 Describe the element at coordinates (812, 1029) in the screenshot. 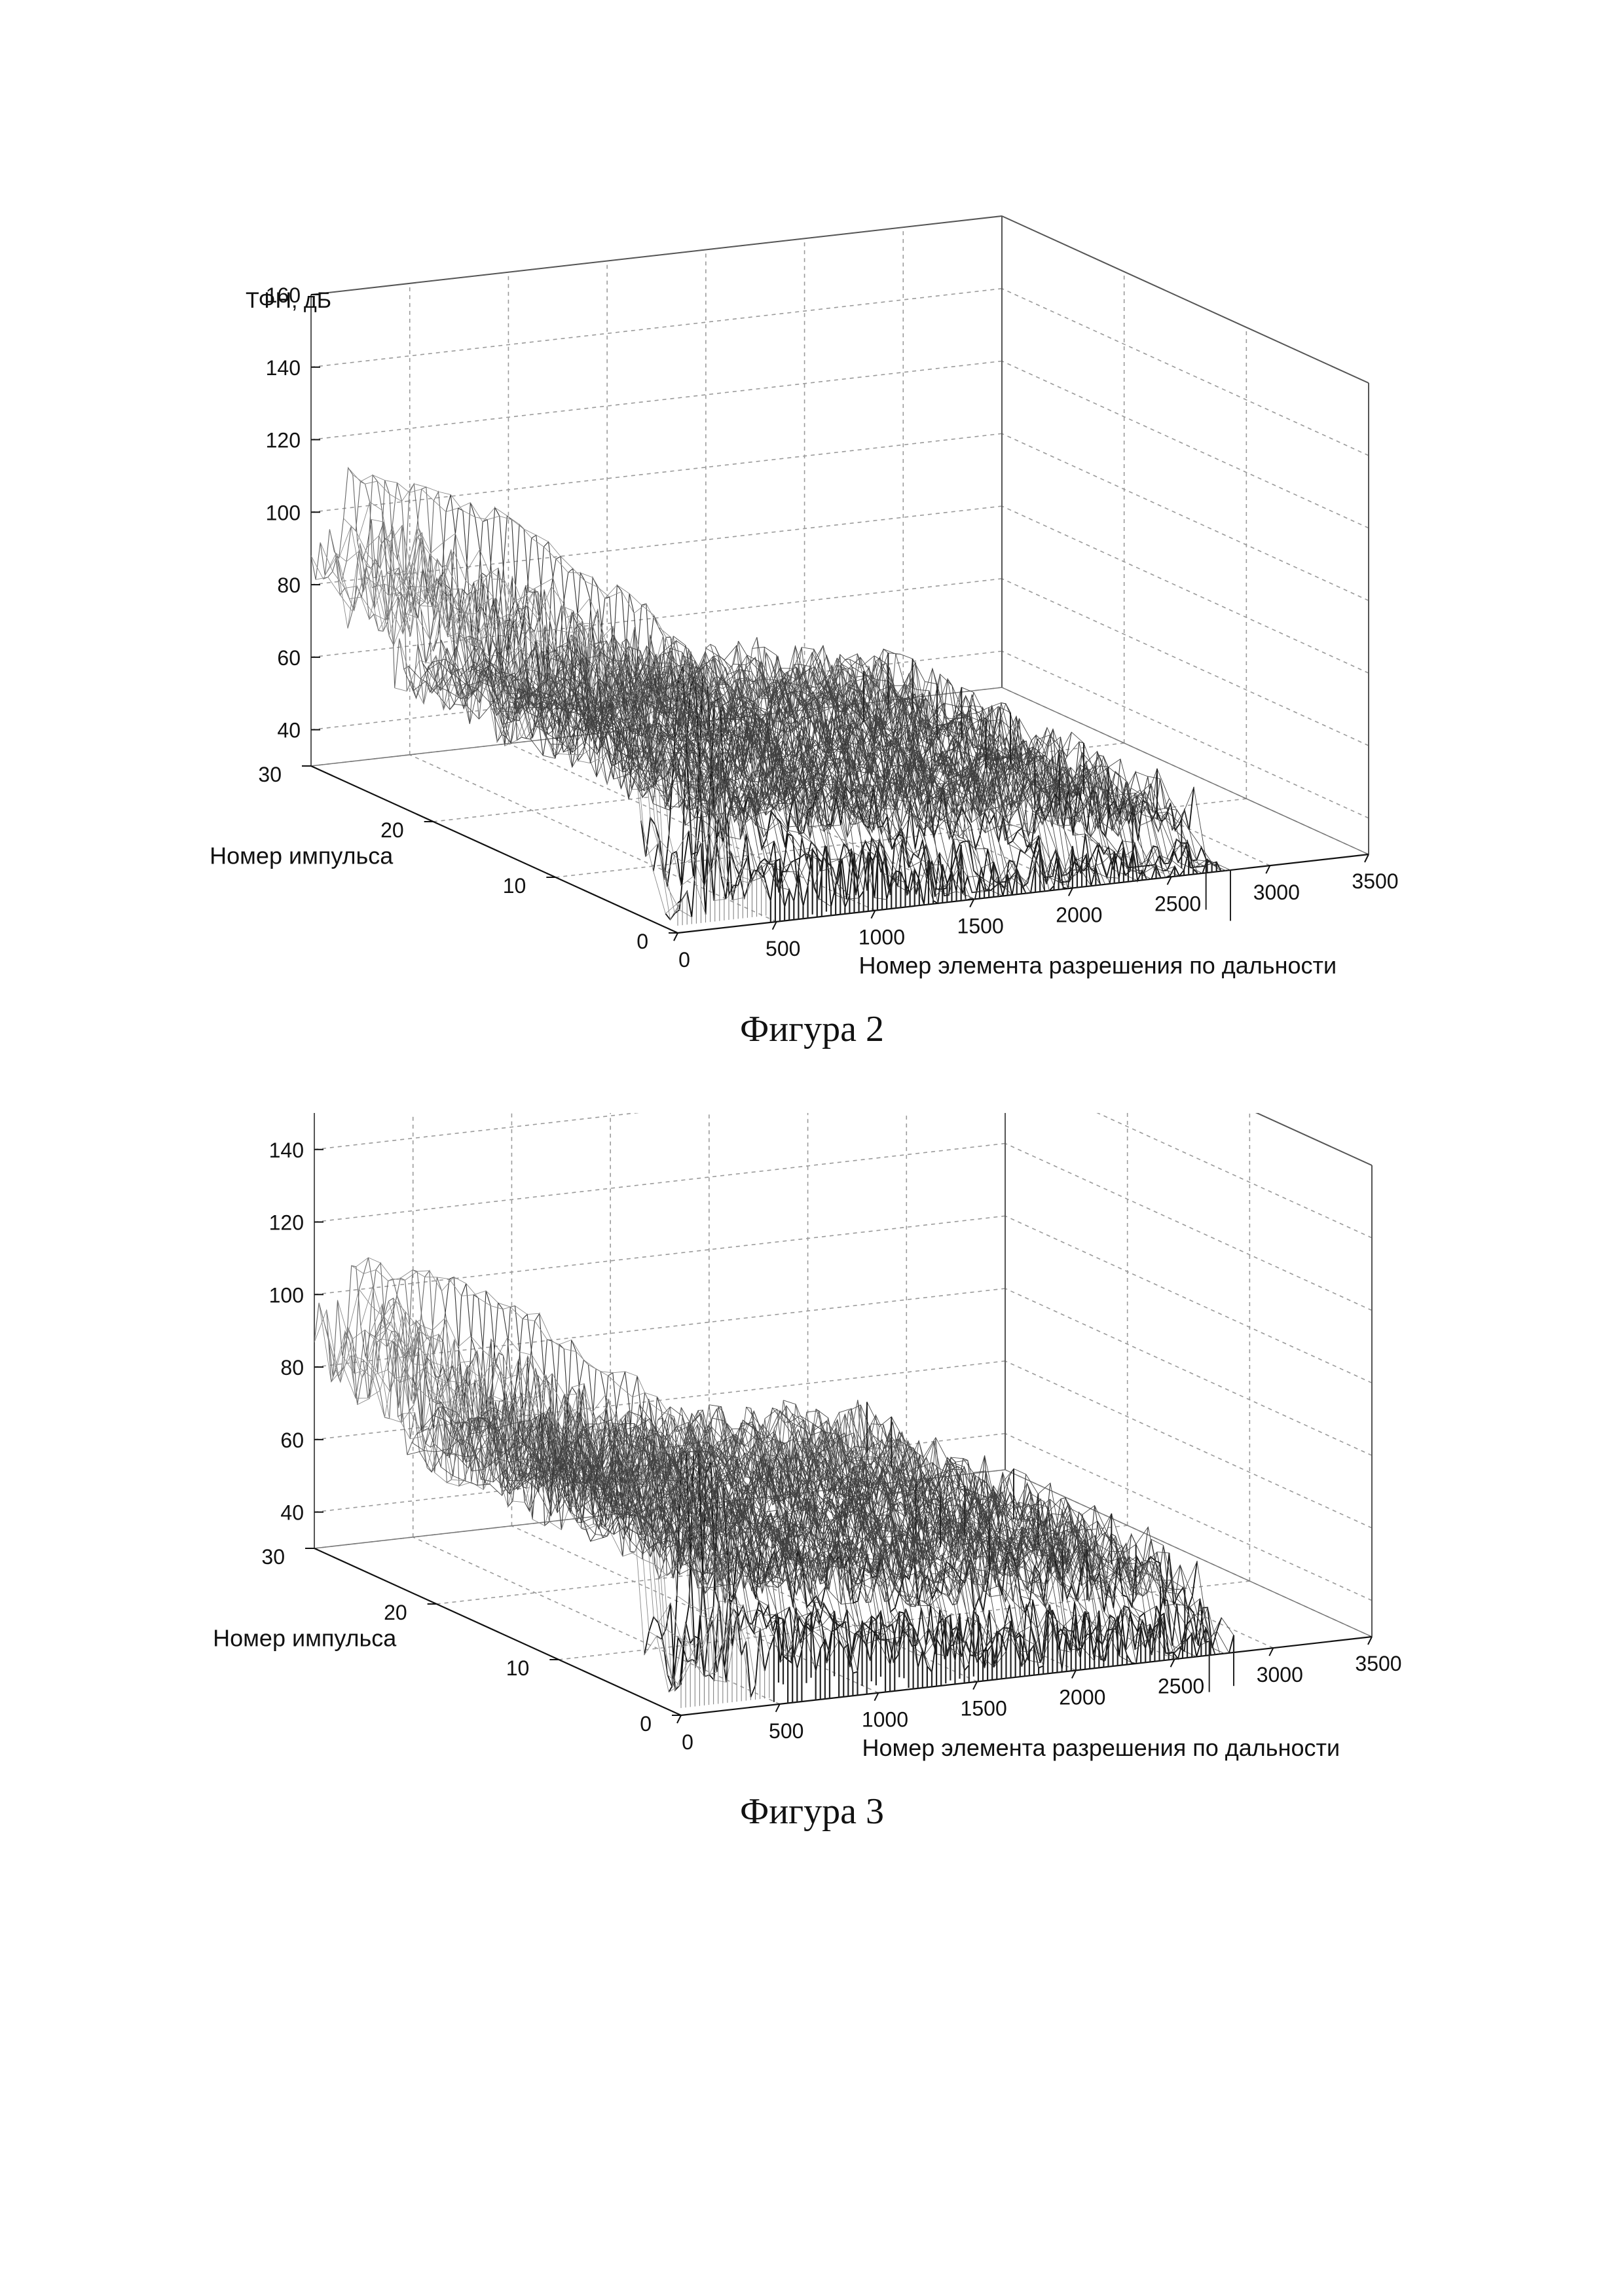

I see `figure-caption: Фигура 2` at that location.